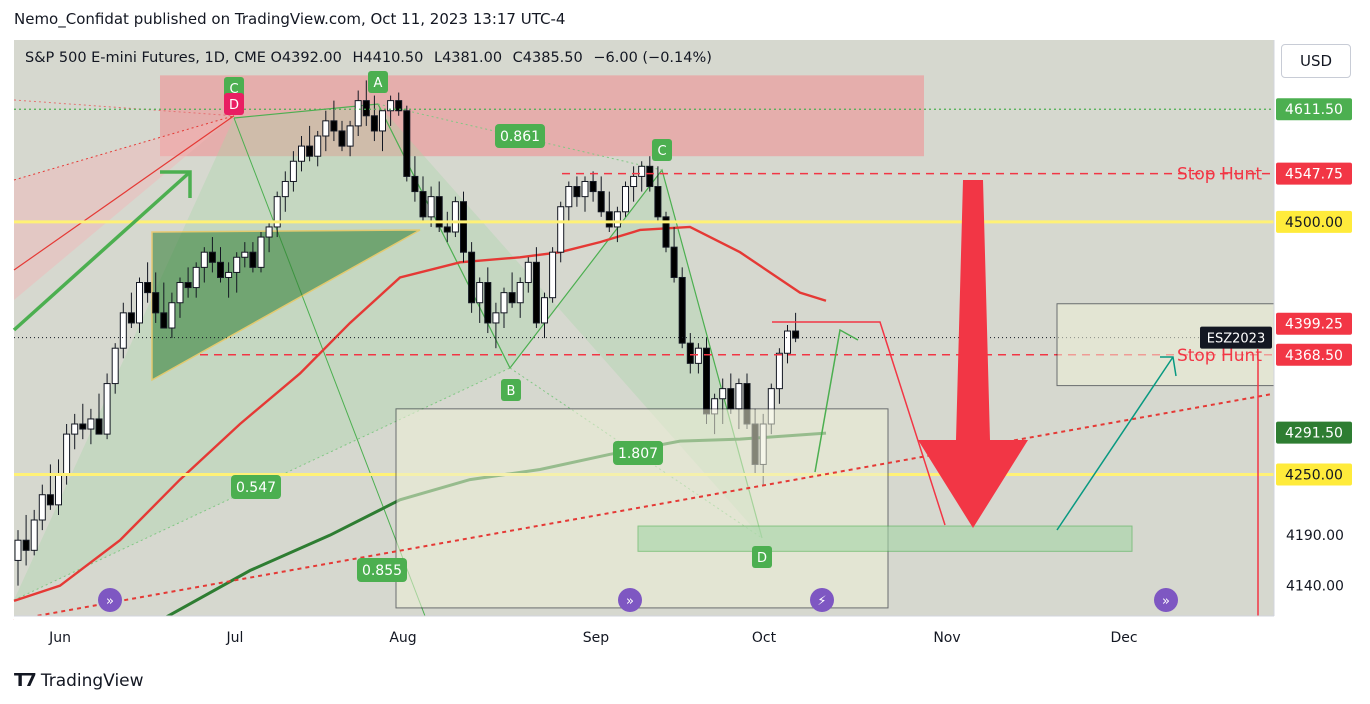 This screenshot has height=704, width=1370. What do you see at coordinates (1316, 61) in the screenshot?
I see `currency-button: USD` at bounding box center [1316, 61].